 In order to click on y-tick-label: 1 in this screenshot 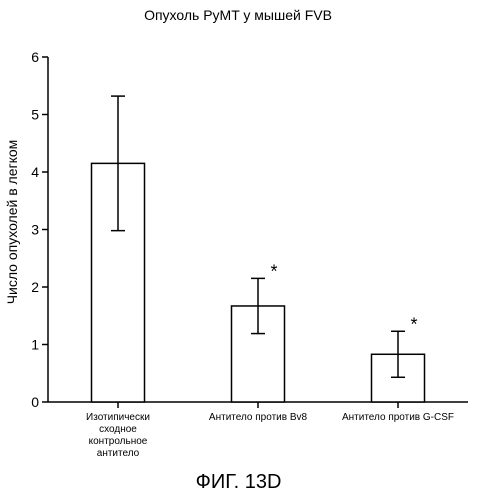, I will do `click(35, 345)`.